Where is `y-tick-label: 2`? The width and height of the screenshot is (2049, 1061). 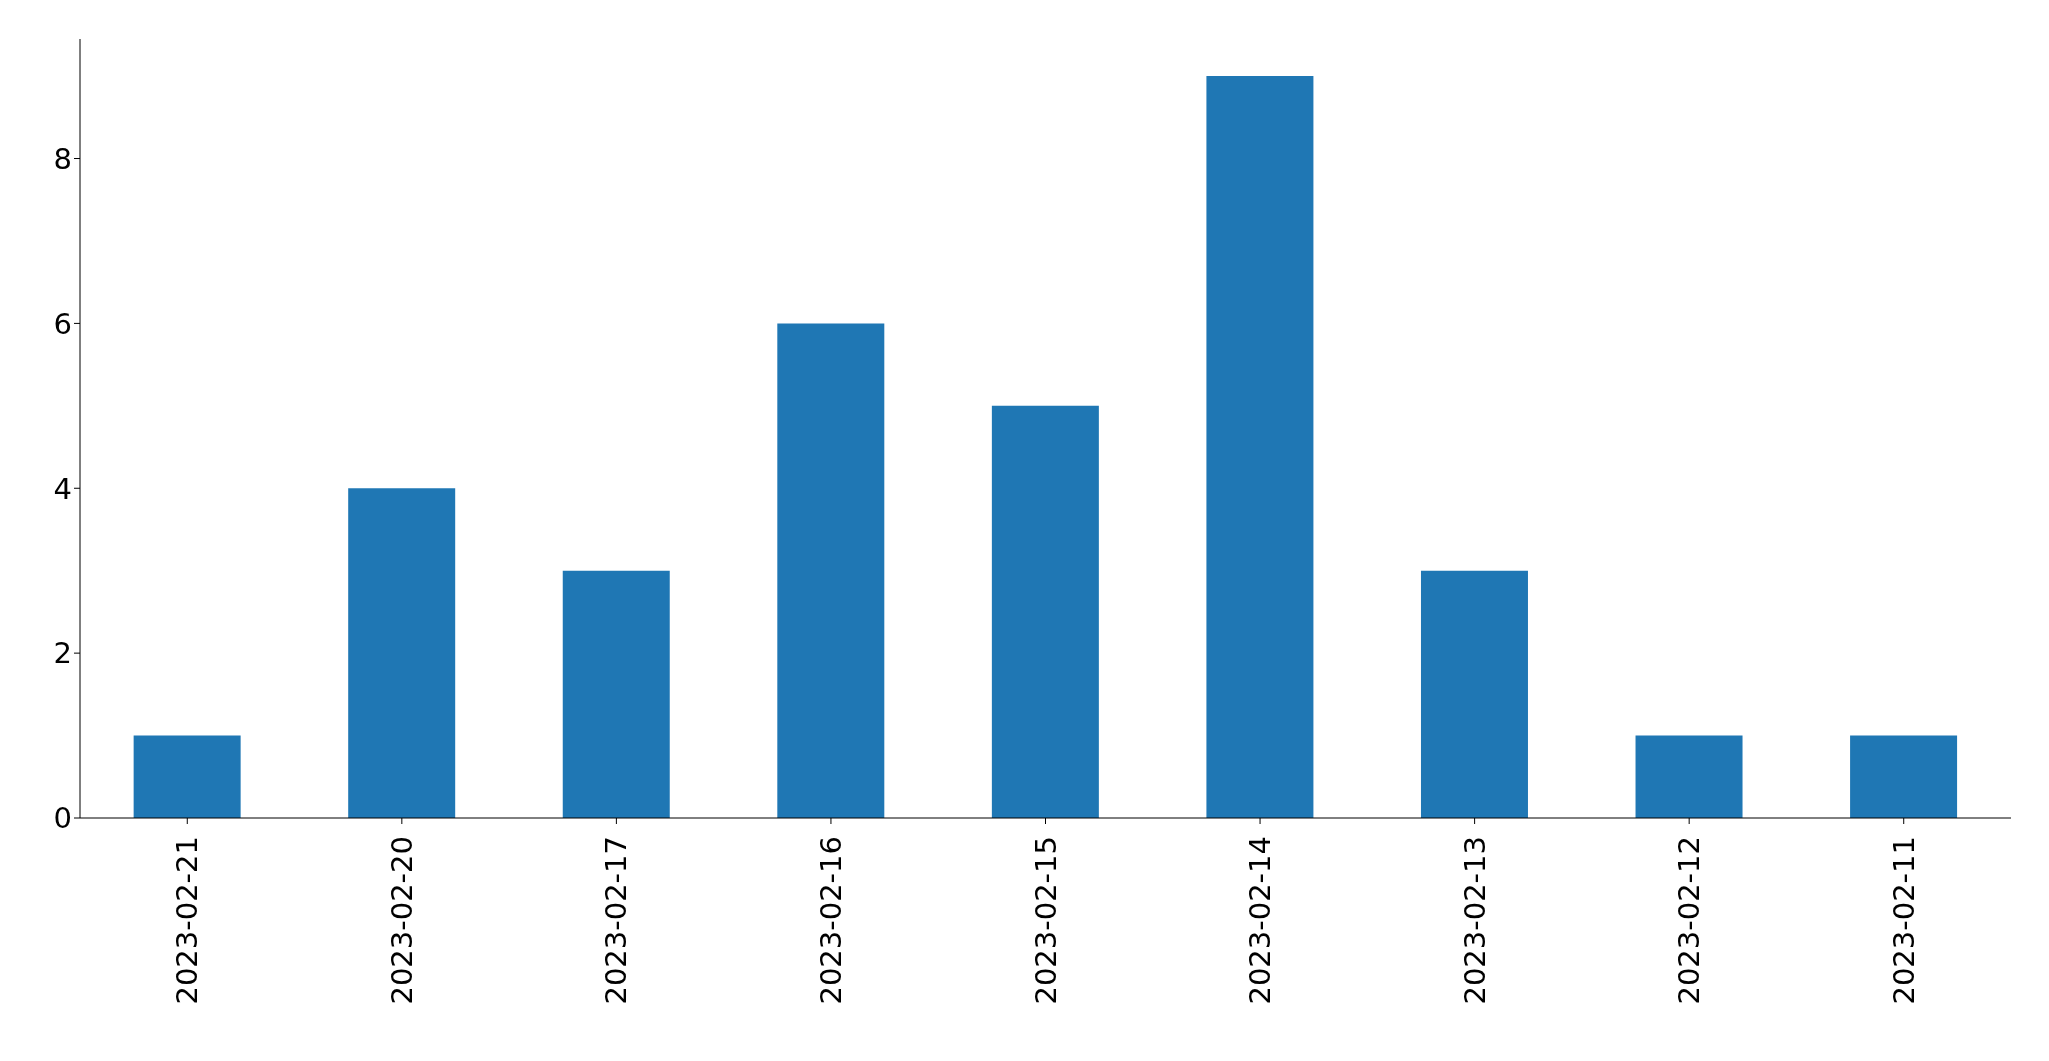 y-tick-label: 2 is located at coordinates (62, 653).